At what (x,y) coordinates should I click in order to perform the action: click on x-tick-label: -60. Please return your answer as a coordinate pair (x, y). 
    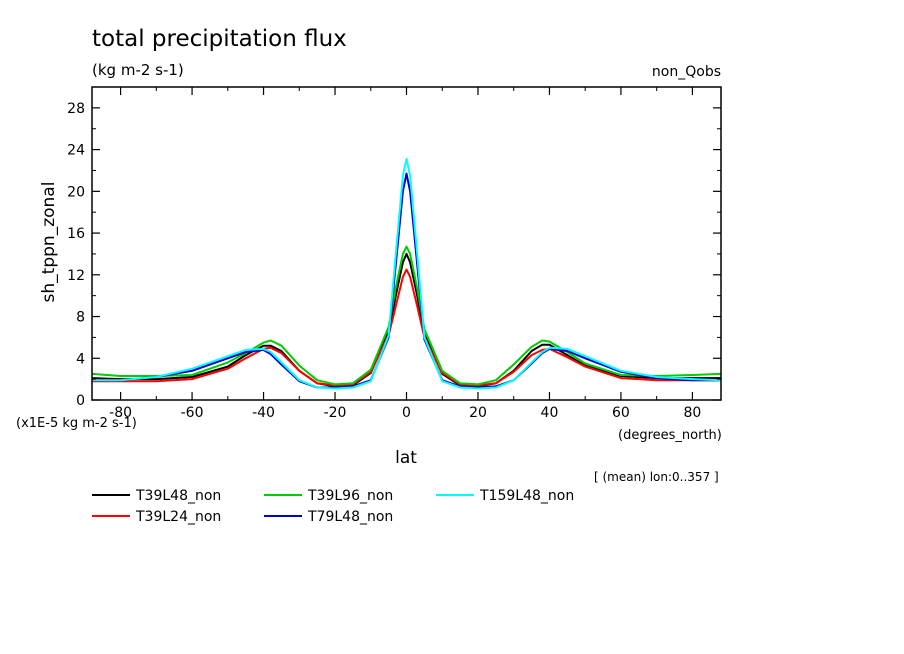
    Looking at the image, I should click on (192, 413).